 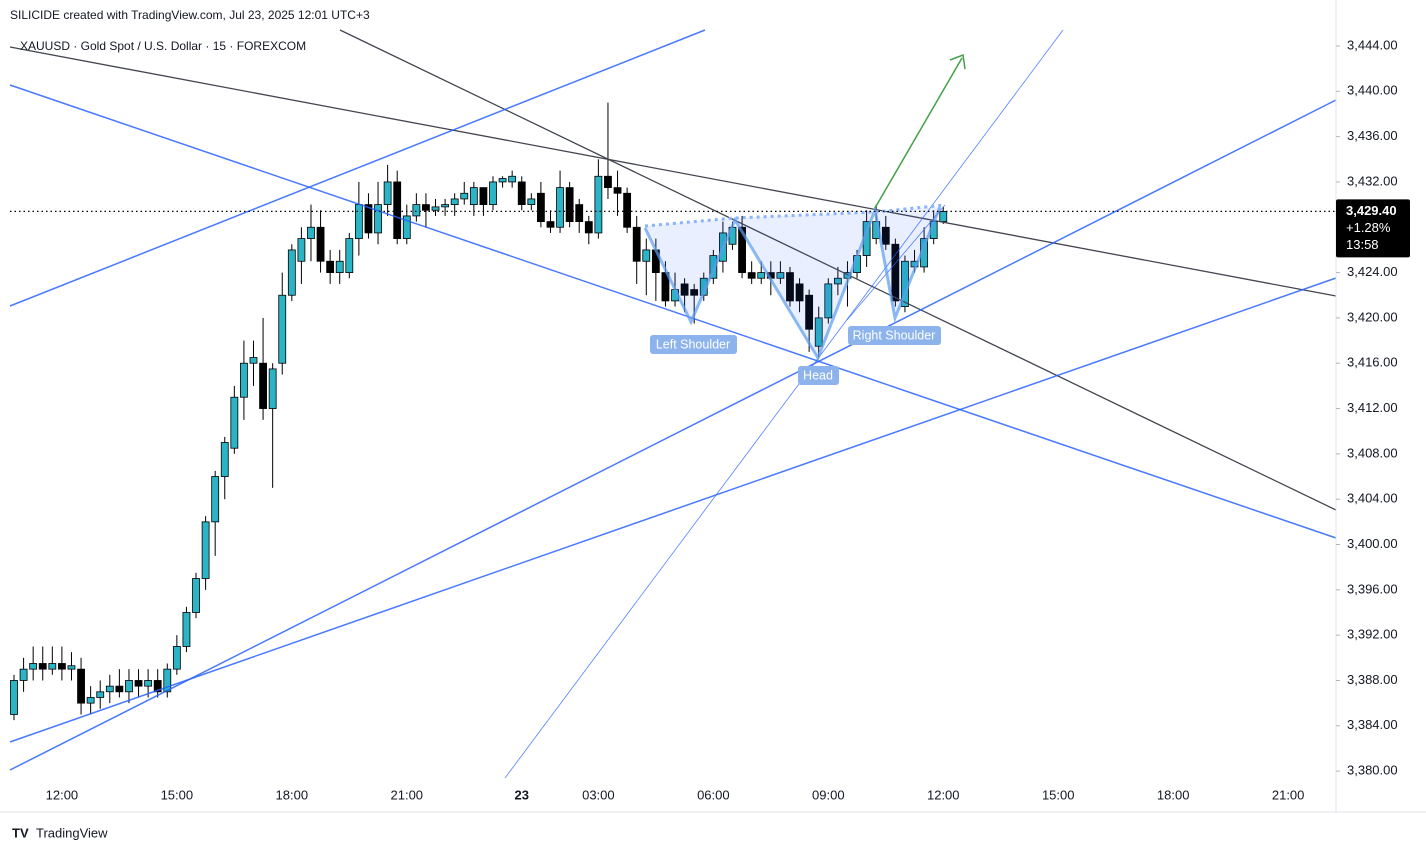 I want to click on change: +1.28%, so click(x=1368, y=227).